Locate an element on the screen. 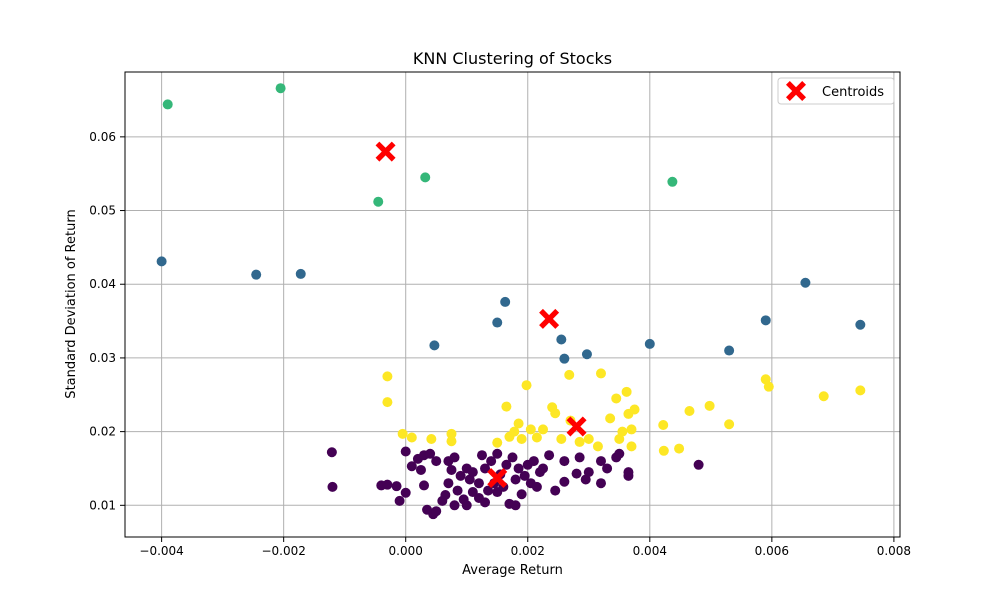  legend-box is located at coordinates (836, 91).